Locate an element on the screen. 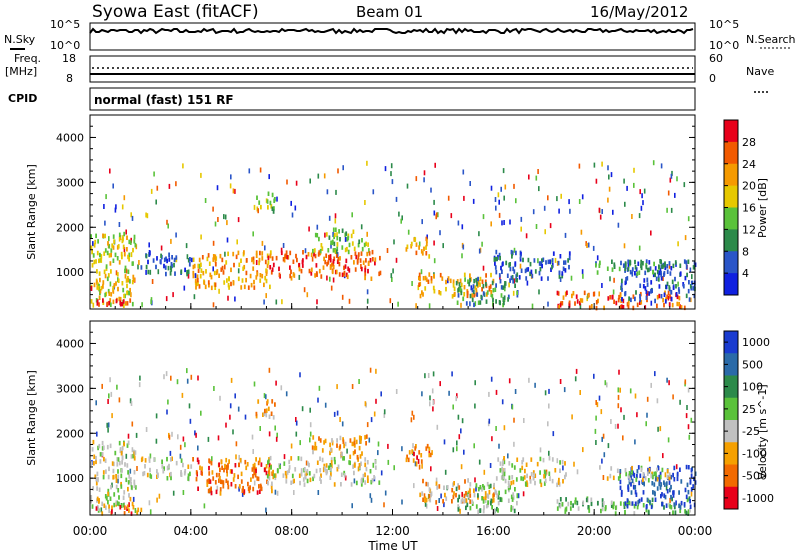 The height and width of the screenshot is (554, 800). x-tick-label: 20:00 is located at coordinates (594, 531).